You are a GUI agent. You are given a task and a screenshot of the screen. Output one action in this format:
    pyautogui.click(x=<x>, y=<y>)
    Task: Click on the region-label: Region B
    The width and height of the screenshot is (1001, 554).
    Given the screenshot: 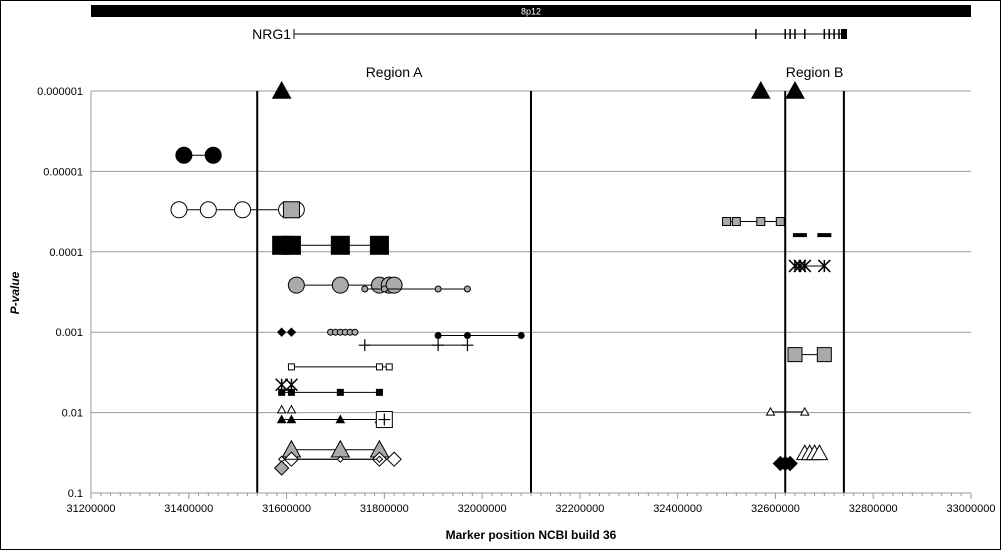 What is the action you would take?
    pyautogui.click(x=815, y=72)
    